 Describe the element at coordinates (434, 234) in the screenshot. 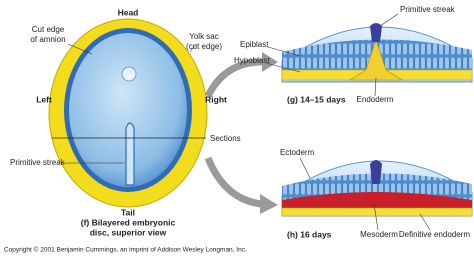

I see `label: Definitive endoderm` at that location.